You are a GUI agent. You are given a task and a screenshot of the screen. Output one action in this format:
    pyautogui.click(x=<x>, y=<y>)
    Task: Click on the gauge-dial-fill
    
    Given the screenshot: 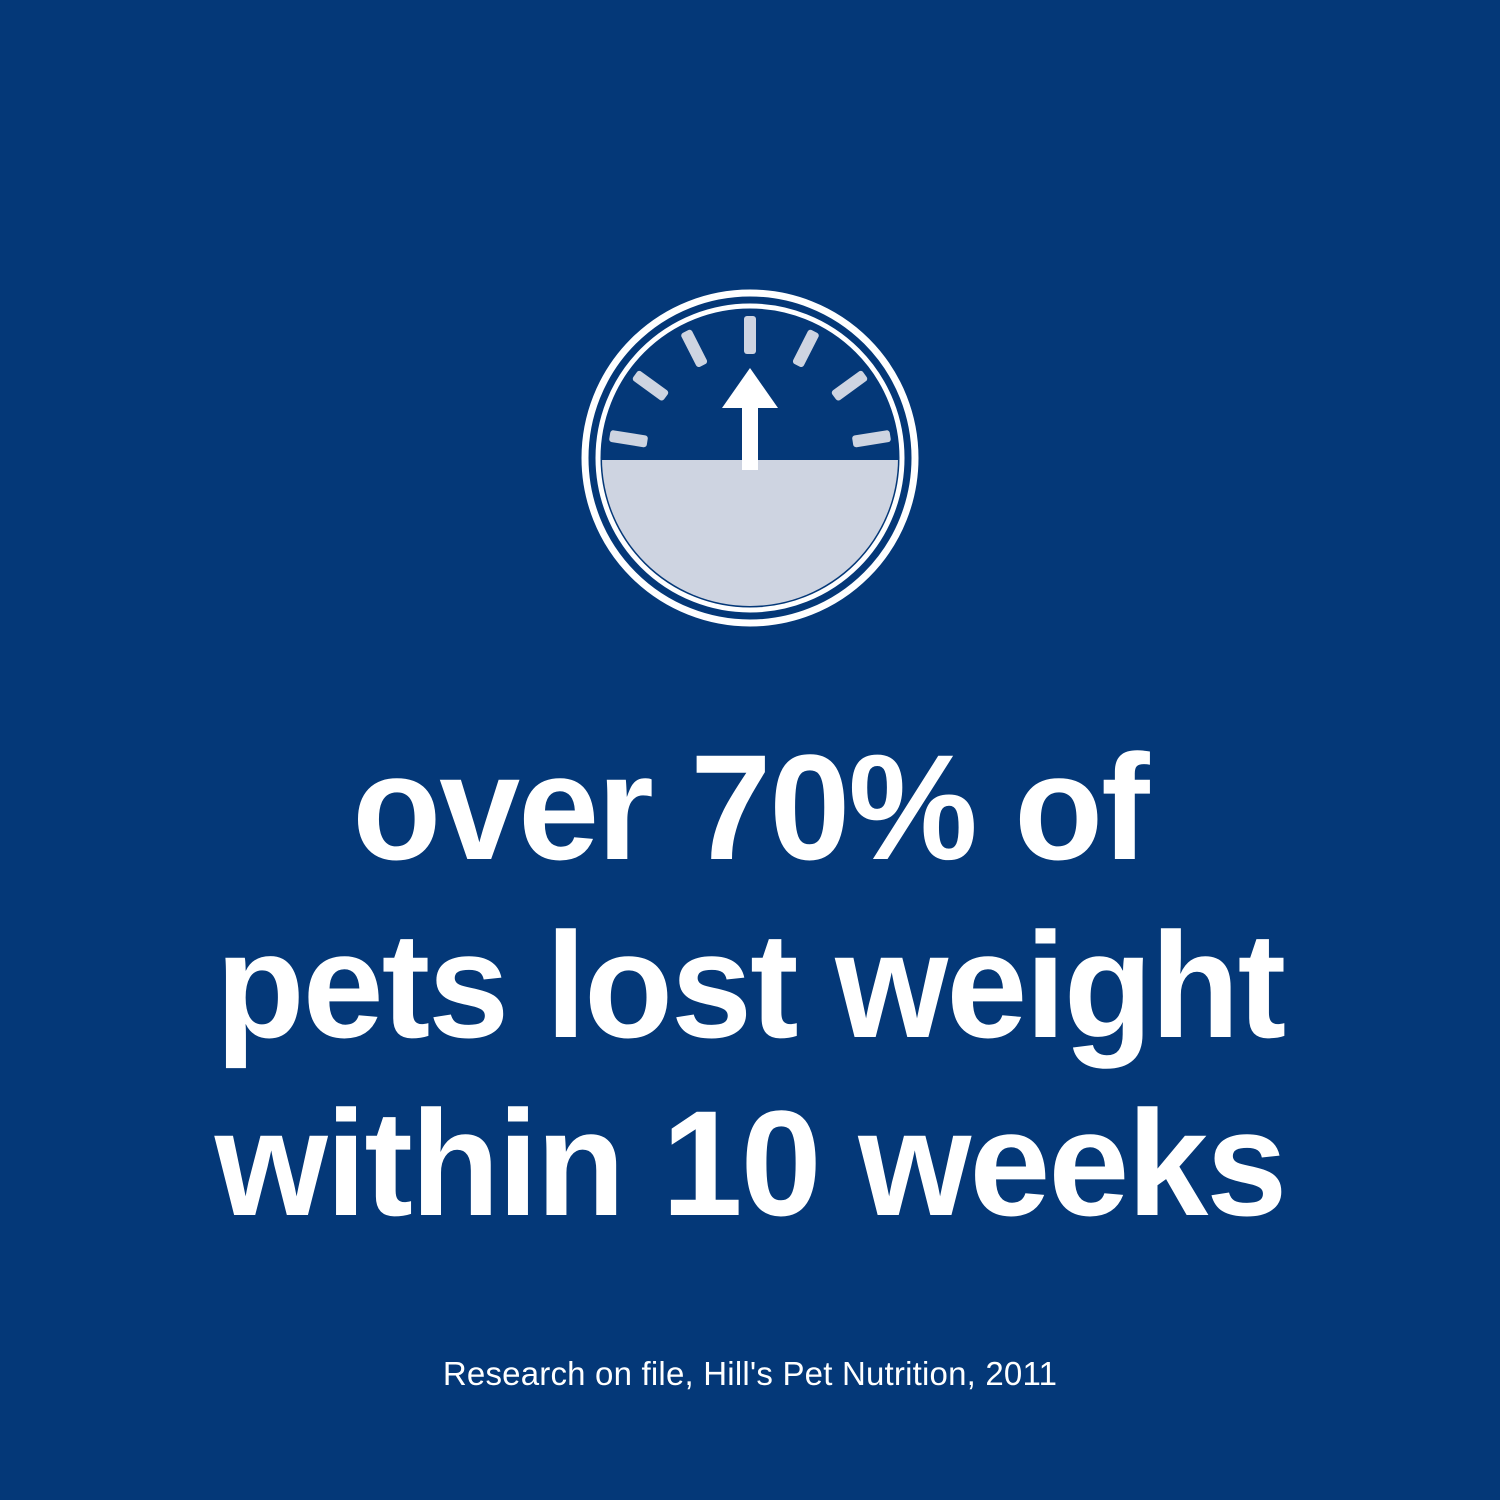 What is the action you would take?
    pyautogui.click(x=750, y=533)
    